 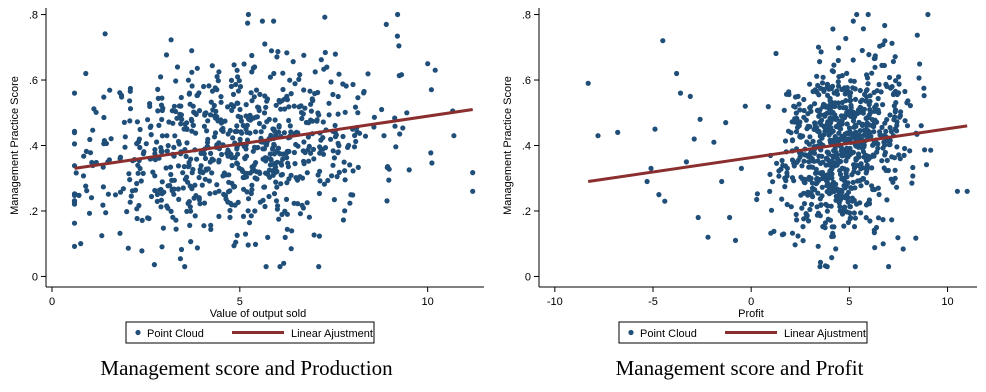 I want to click on y-tick-label: .2, so click(x=526, y=212).